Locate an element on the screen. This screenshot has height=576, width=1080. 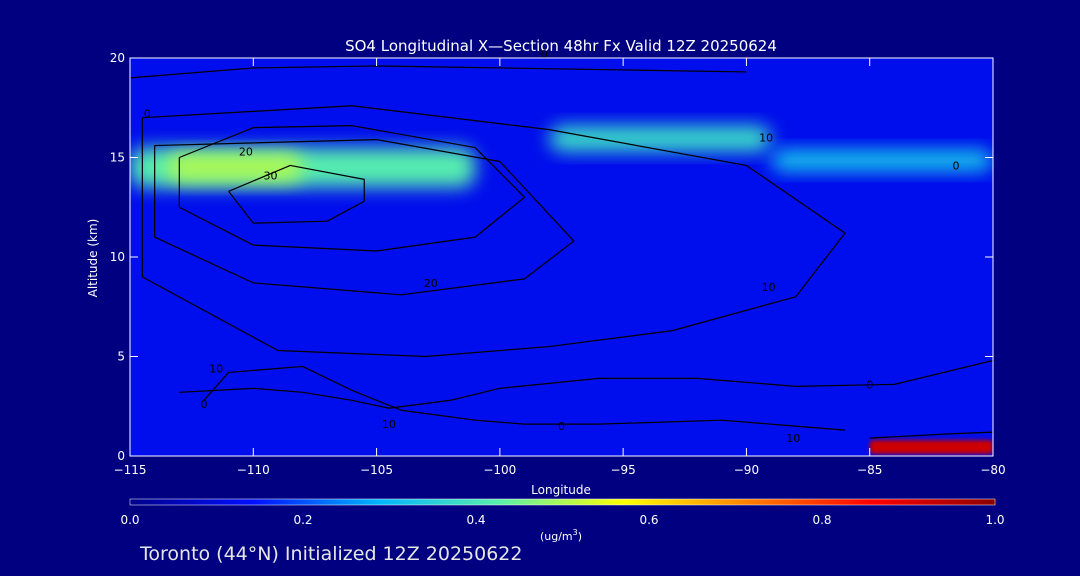
shading-surface-plume is located at coordinates (931, 447).